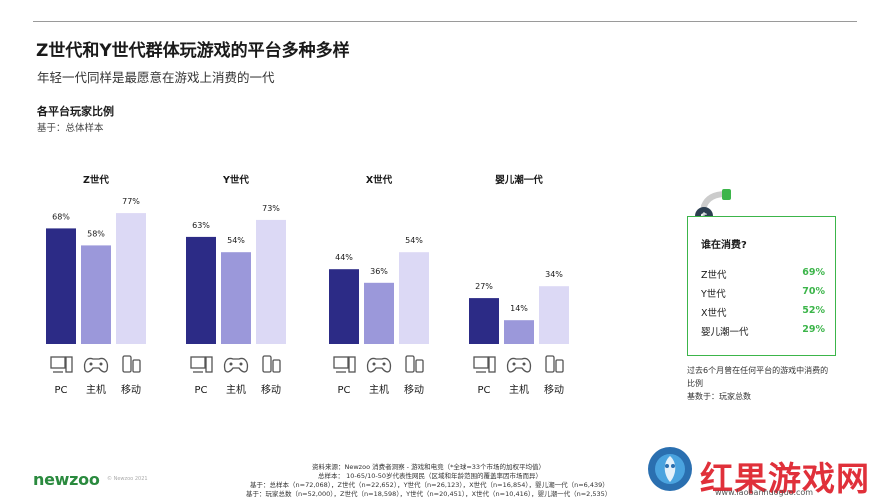  Describe the element at coordinates (758, 370) in the screenshot. I see `spending-note: 过去6个月曾在任何平台的游戏中消费的` at that location.